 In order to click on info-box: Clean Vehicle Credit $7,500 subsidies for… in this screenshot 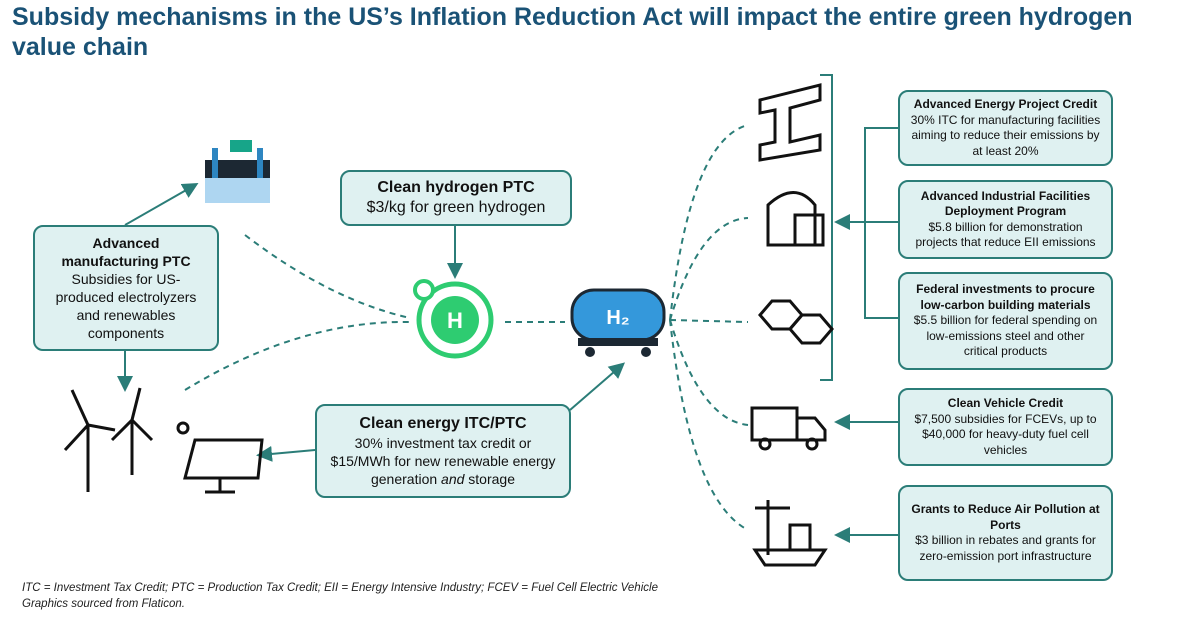, I will do `click(1005, 427)`.